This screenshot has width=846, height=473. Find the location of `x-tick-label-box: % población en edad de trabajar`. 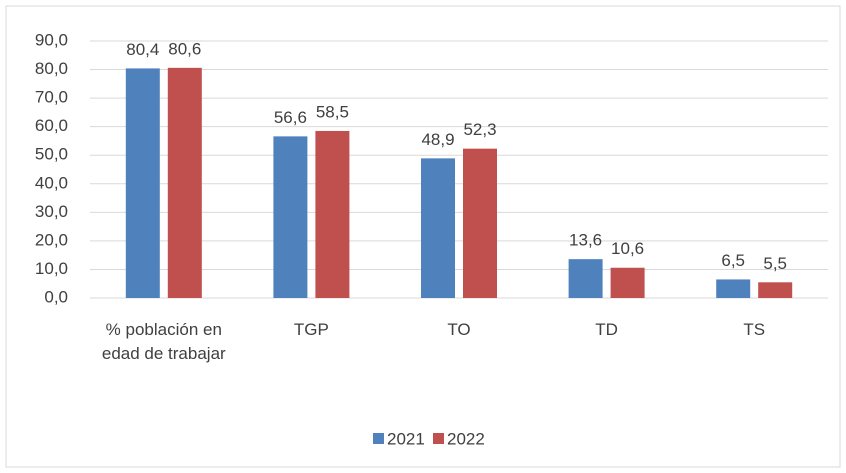

x-tick-label-box: % población en edad de trabajar is located at coordinates (163, 341).